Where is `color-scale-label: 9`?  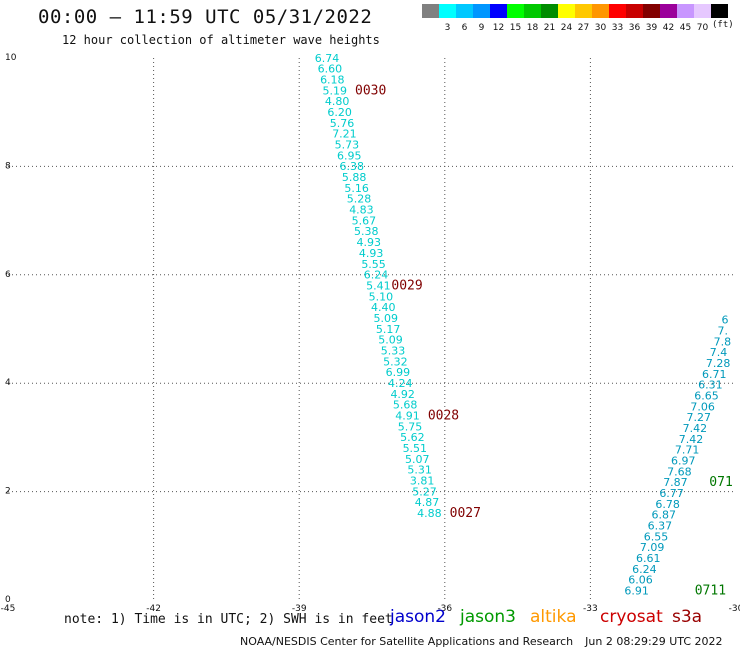 color-scale-label: 9 is located at coordinates (482, 27).